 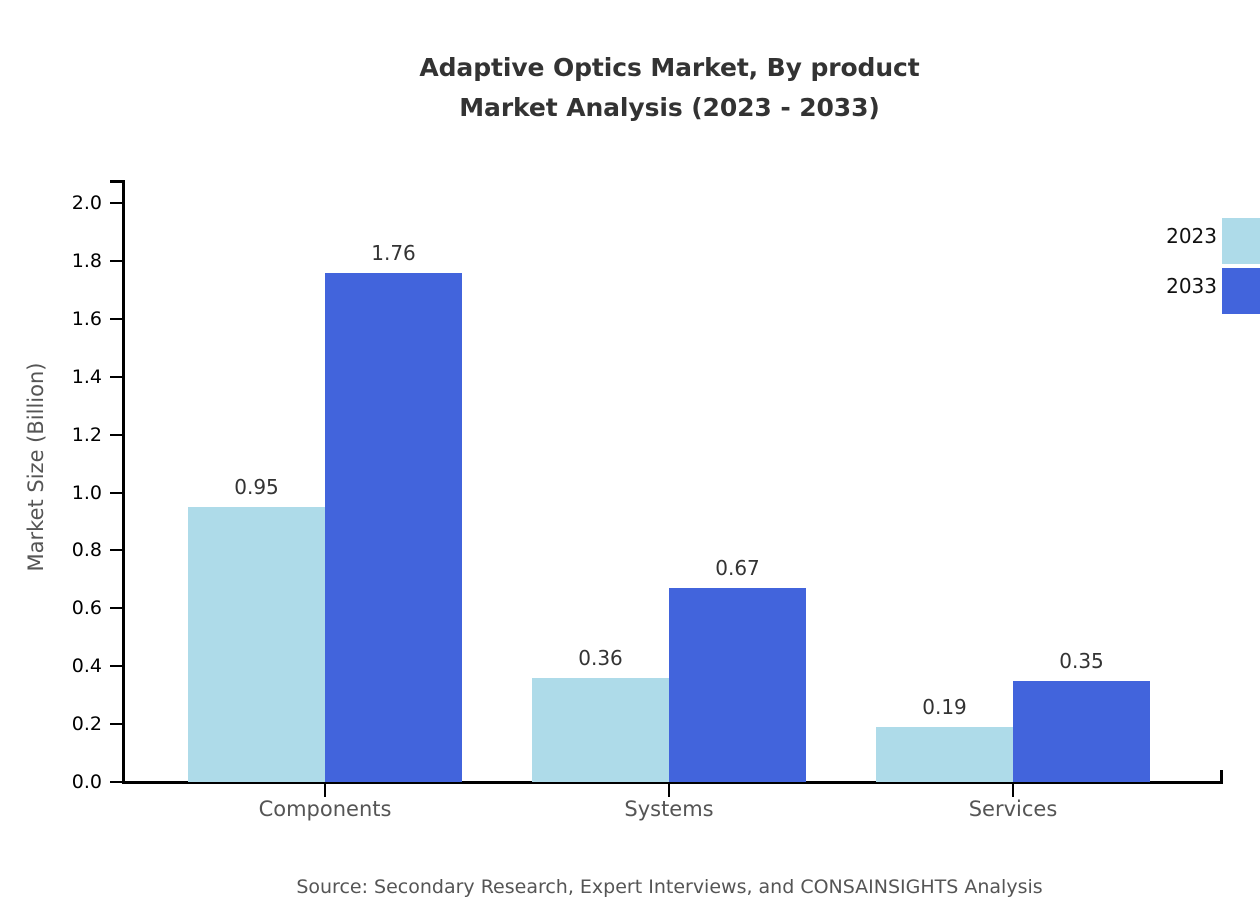 I want to click on bar-value-label: 0.36, so click(x=600, y=657).